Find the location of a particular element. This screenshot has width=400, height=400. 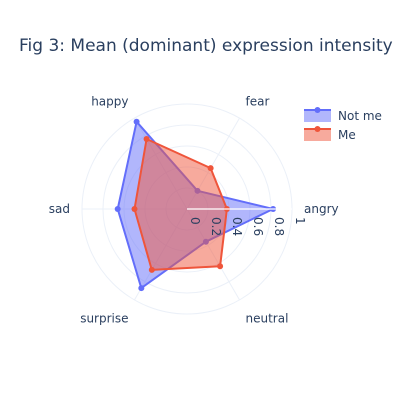

data-point-1-neutral is located at coordinates (220, 266).